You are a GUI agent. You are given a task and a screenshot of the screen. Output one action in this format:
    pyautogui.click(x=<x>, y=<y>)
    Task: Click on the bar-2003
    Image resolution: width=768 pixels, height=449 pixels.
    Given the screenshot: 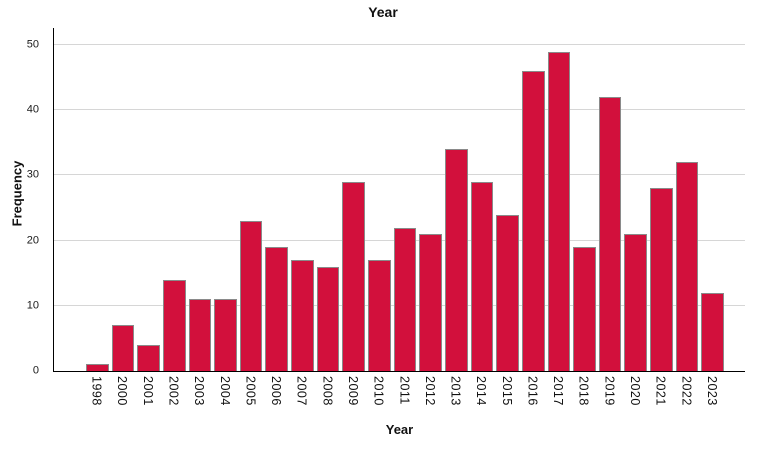 What is the action you would take?
    pyautogui.click(x=200, y=335)
    